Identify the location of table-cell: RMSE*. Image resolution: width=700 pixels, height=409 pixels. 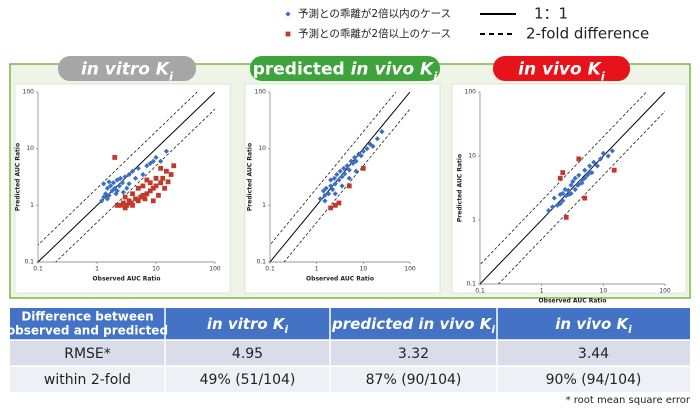
(87, 354).